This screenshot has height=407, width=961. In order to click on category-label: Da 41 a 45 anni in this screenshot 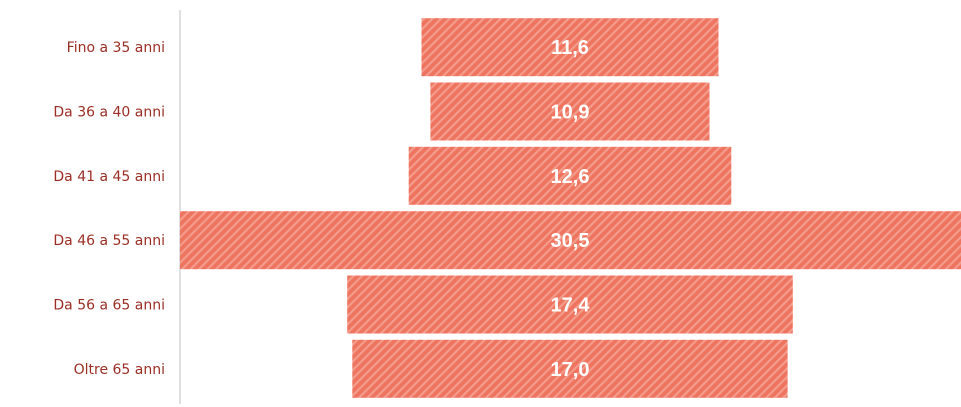, I will do `click(109, 177)`.